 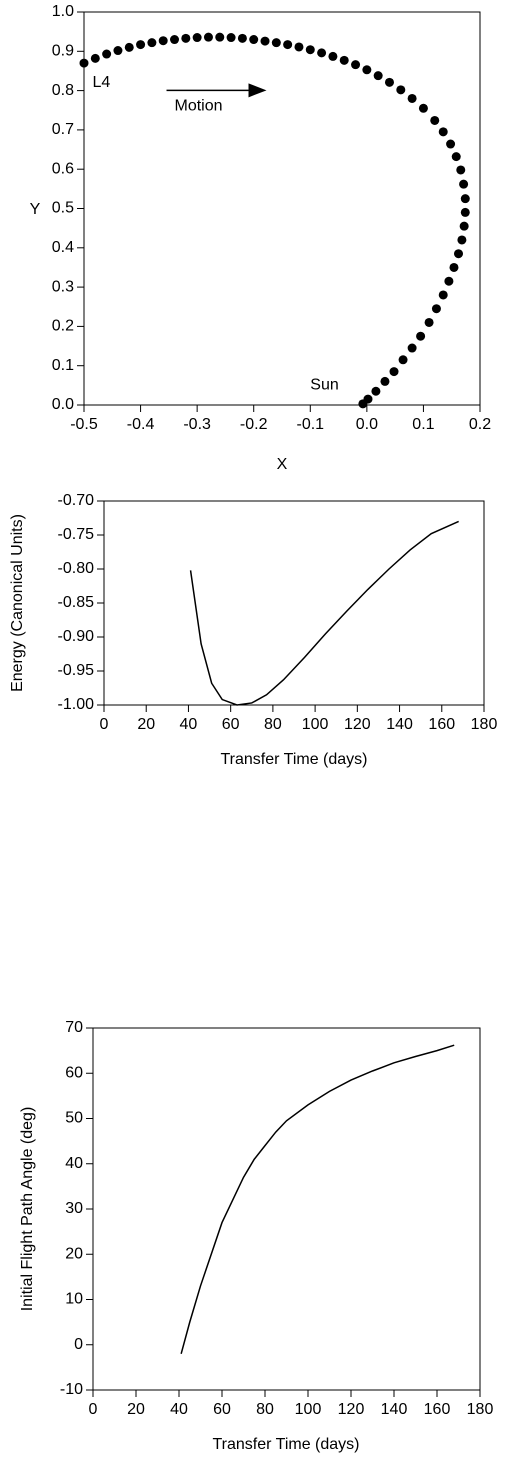 What do you see at coordinates (74, 1208) in the screenshot?
I see `y-tick-label: 30` at bounding box center [74, 1208].